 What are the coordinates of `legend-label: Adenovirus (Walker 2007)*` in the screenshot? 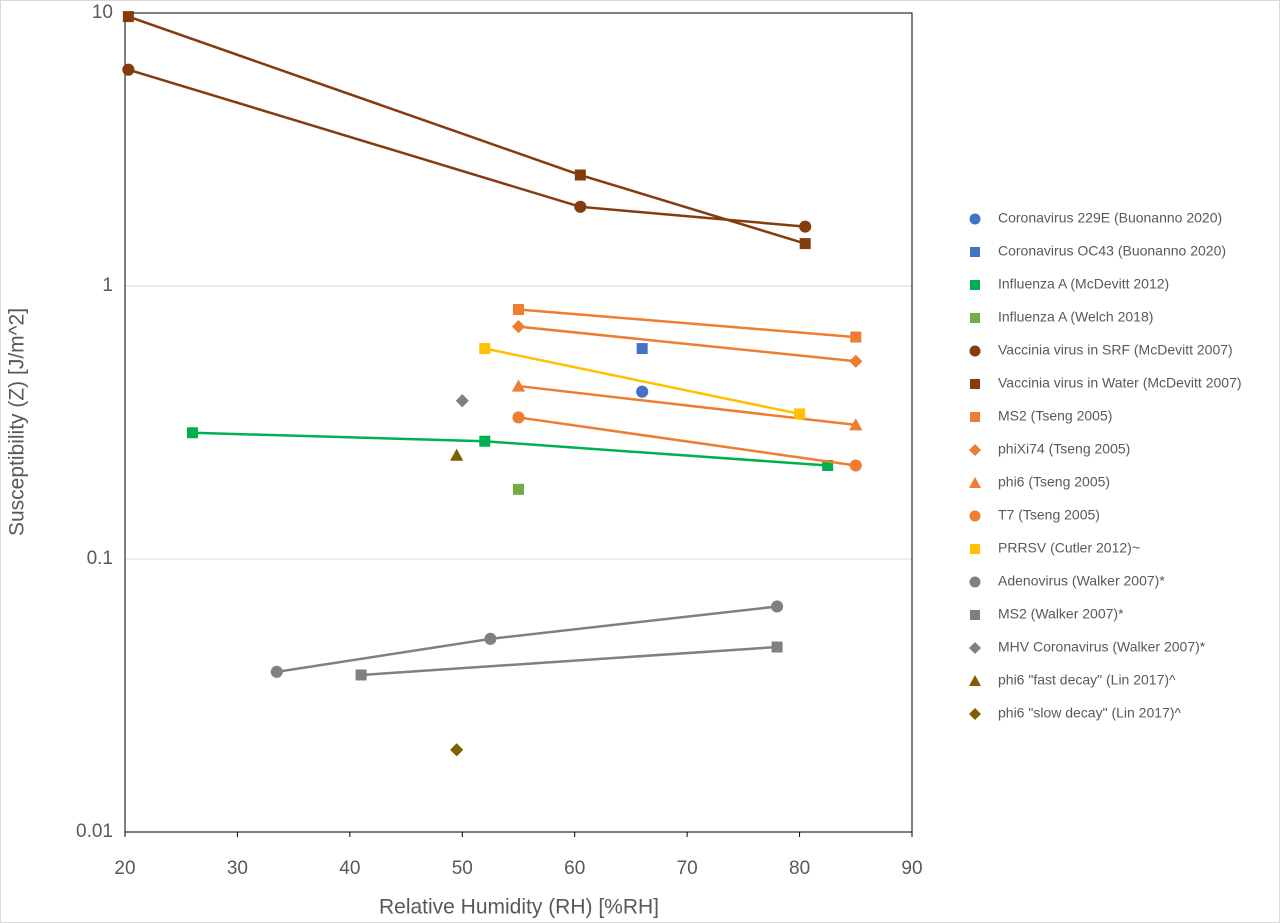 It's located at (1081, 581).